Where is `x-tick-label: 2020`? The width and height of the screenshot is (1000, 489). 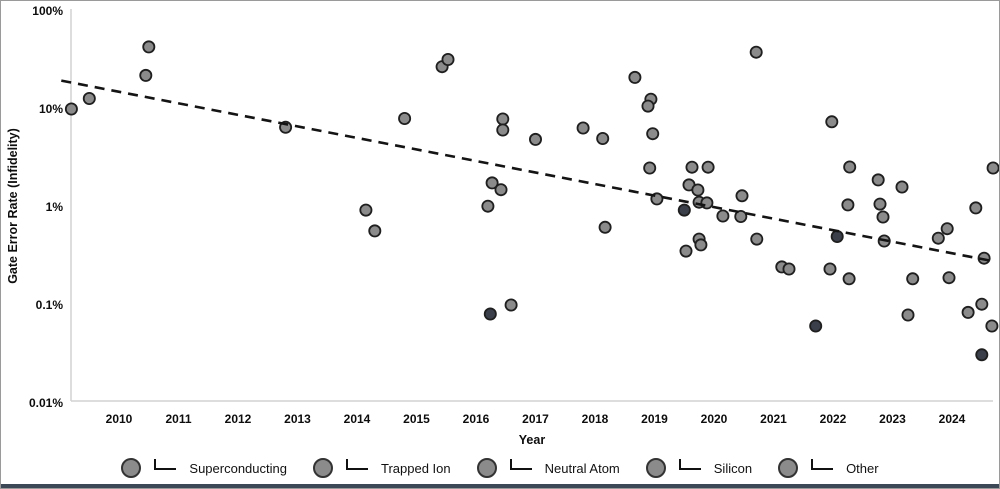 x-tick-label: 2020 is located at coordinates (714, 419).